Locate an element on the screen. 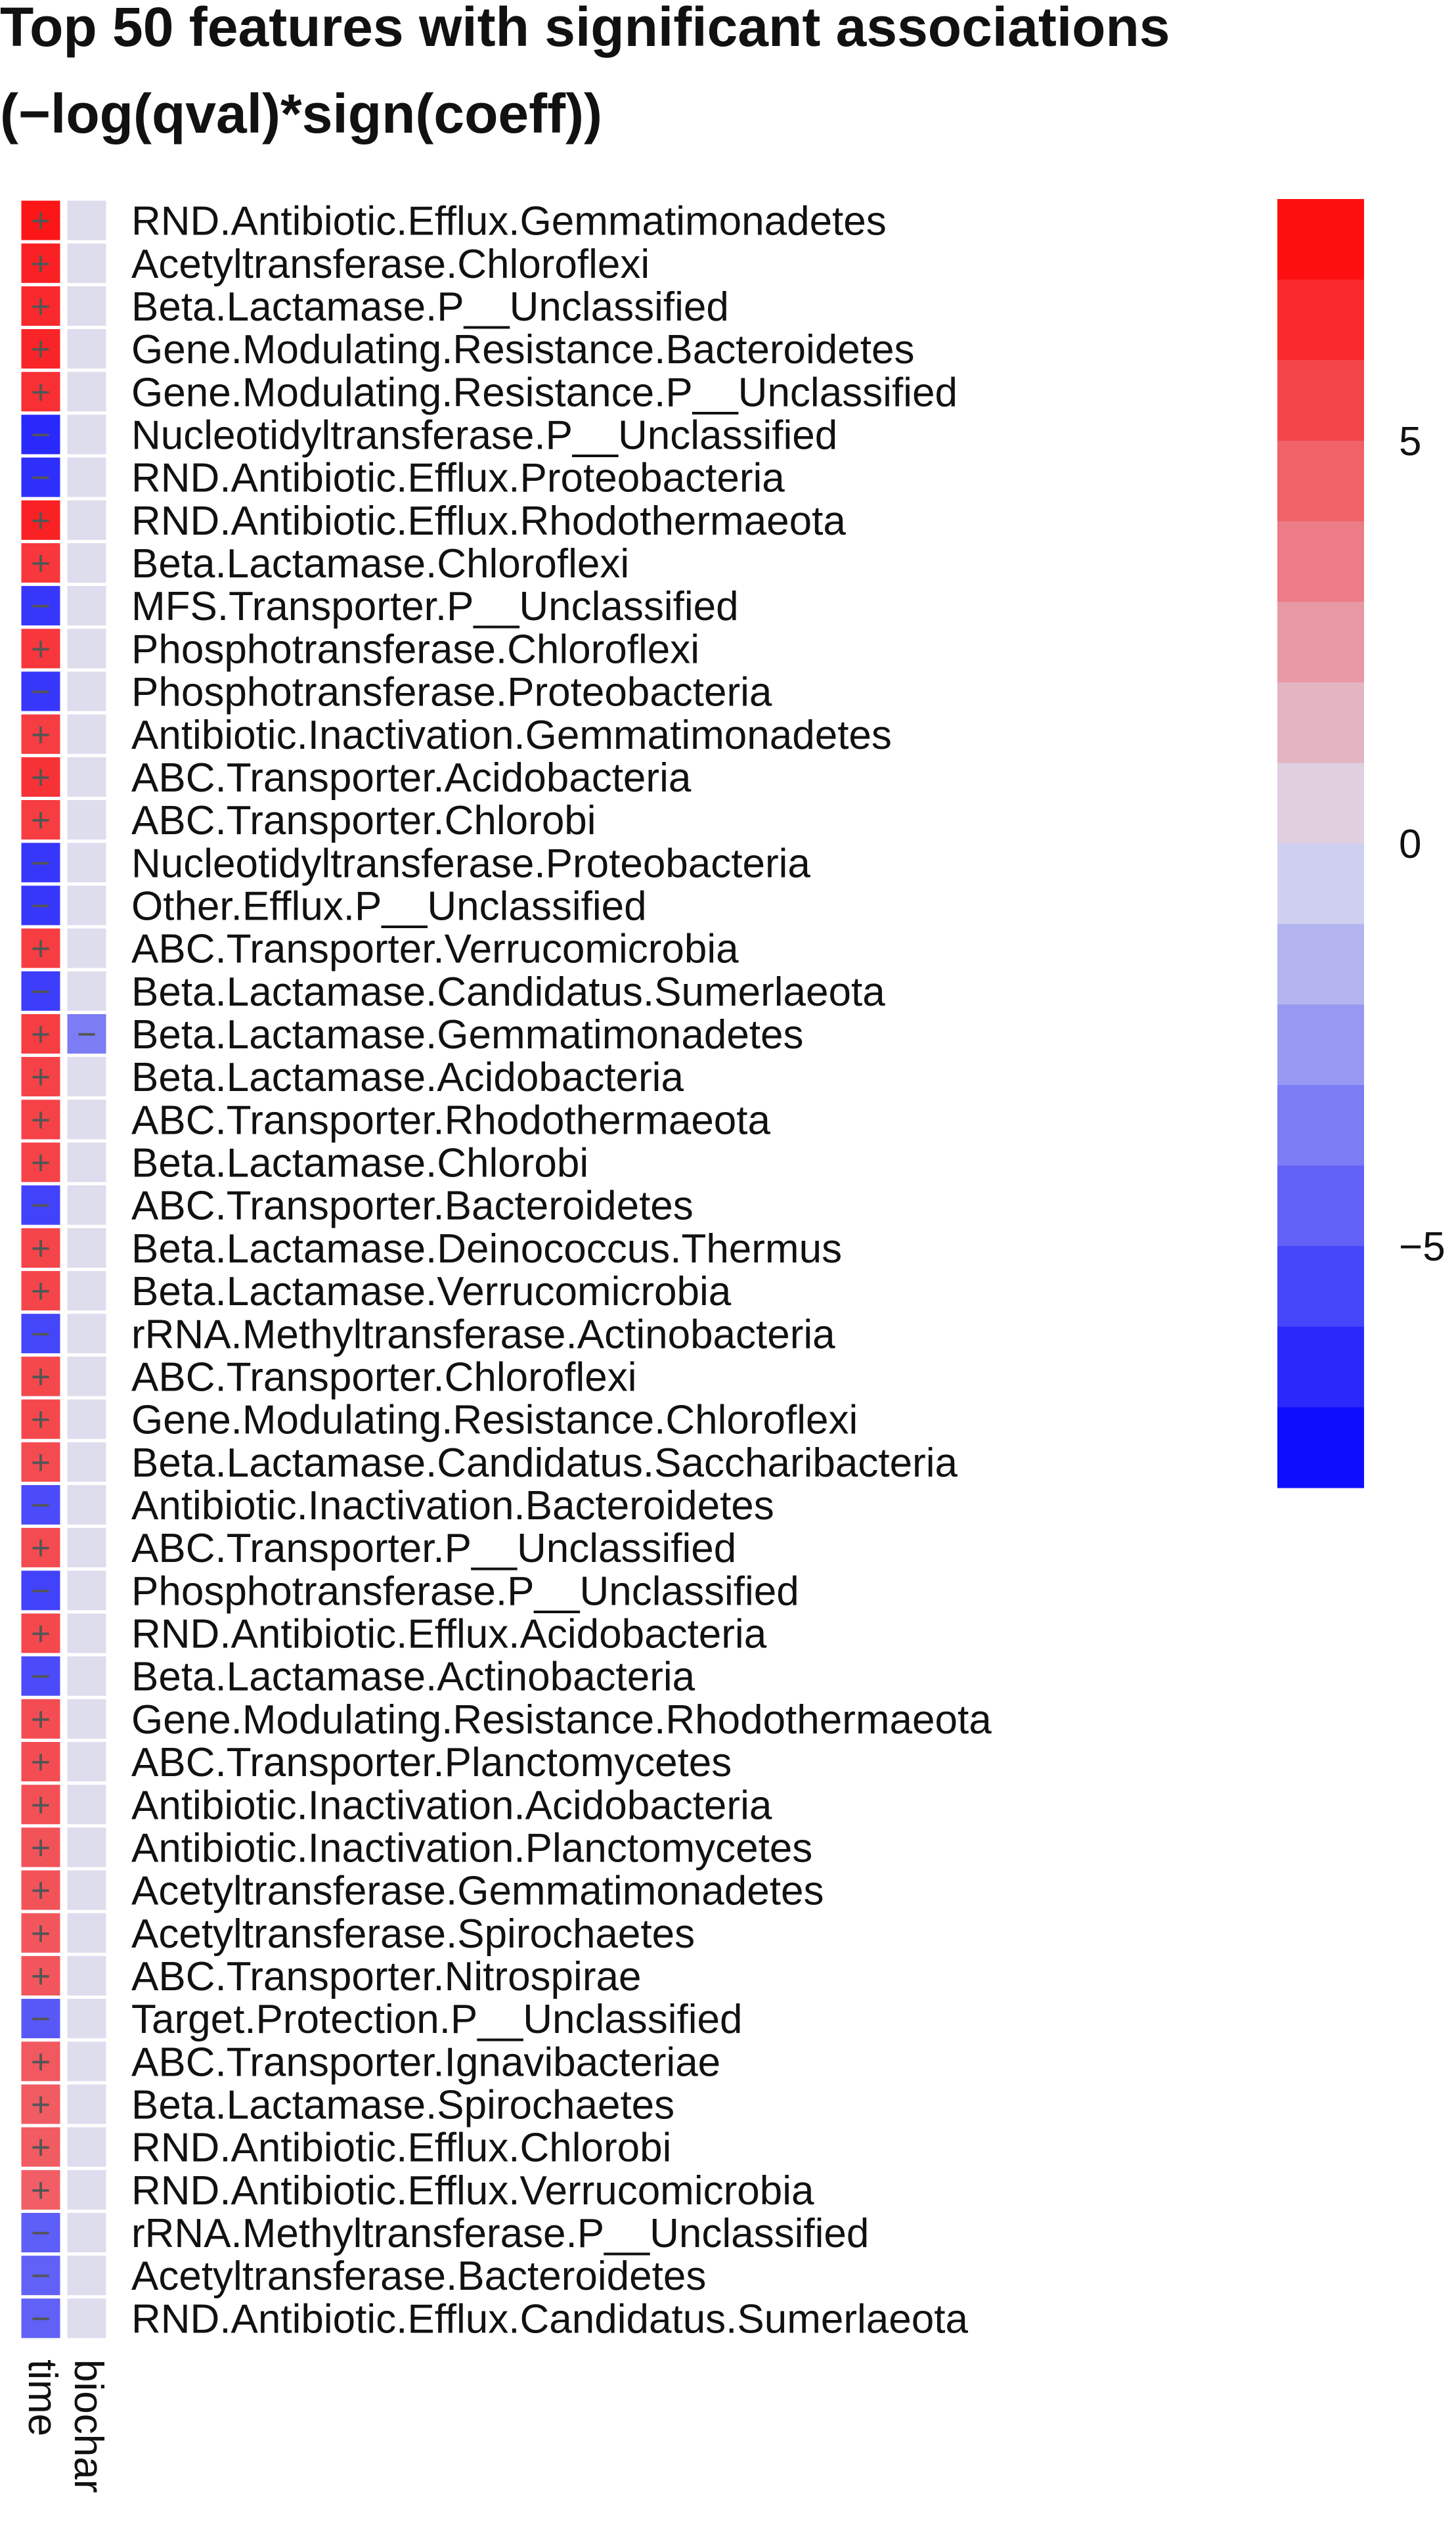  row-label: ABC.Transporter.Acidobacteria is located at coordinates (411, 778).